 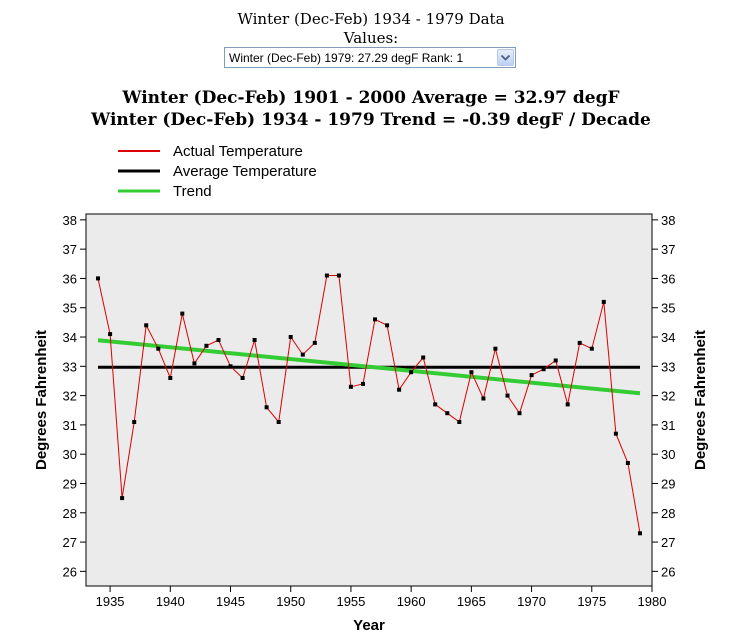 What do you see at coordinates (668, 396) in the screenshot?
I see `y-tick-label-right: 32` at bounding box center [668, 396].